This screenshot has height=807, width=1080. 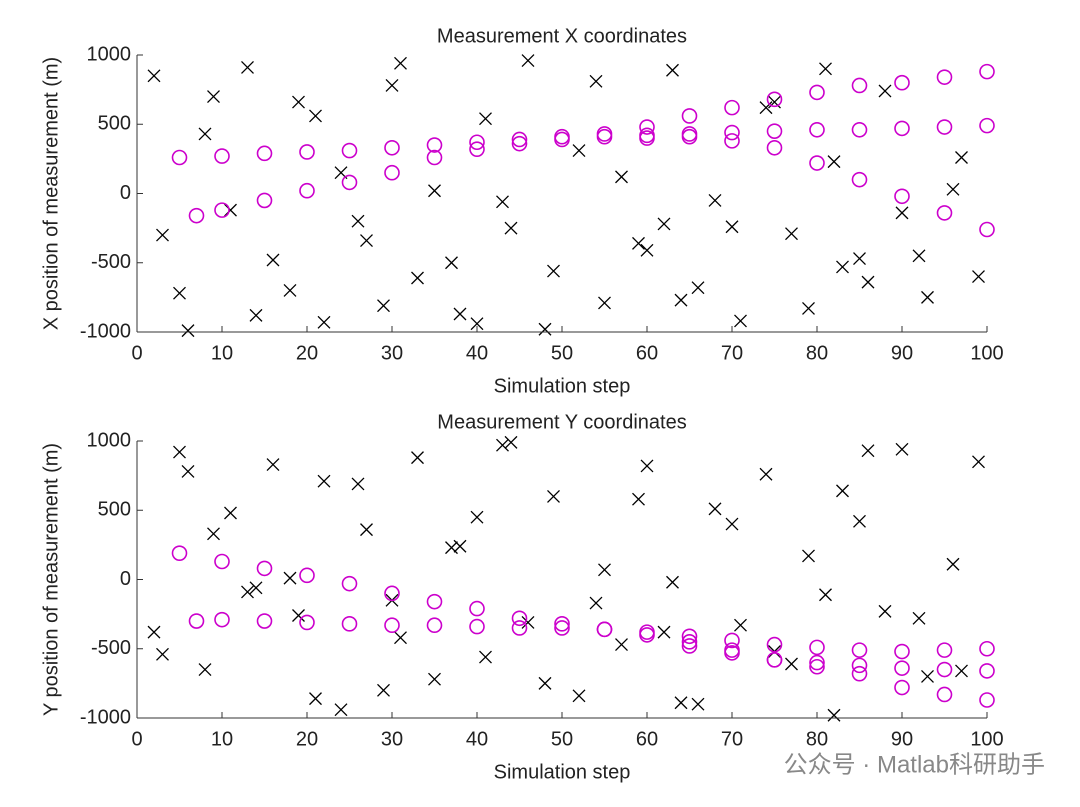 What do you see at coordinates (561, 422) in the screenshot?
I see `chart-title: Measurement Y coordinates` at bounding box center [561, 422].